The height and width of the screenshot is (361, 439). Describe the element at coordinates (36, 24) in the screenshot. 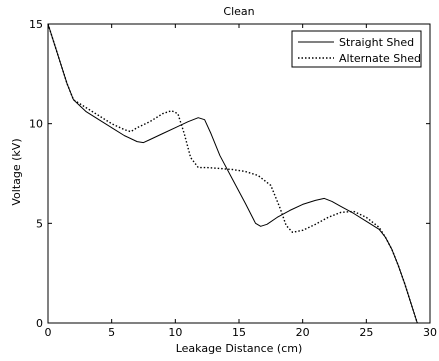

I see `y-tick-label: 15` at that location.